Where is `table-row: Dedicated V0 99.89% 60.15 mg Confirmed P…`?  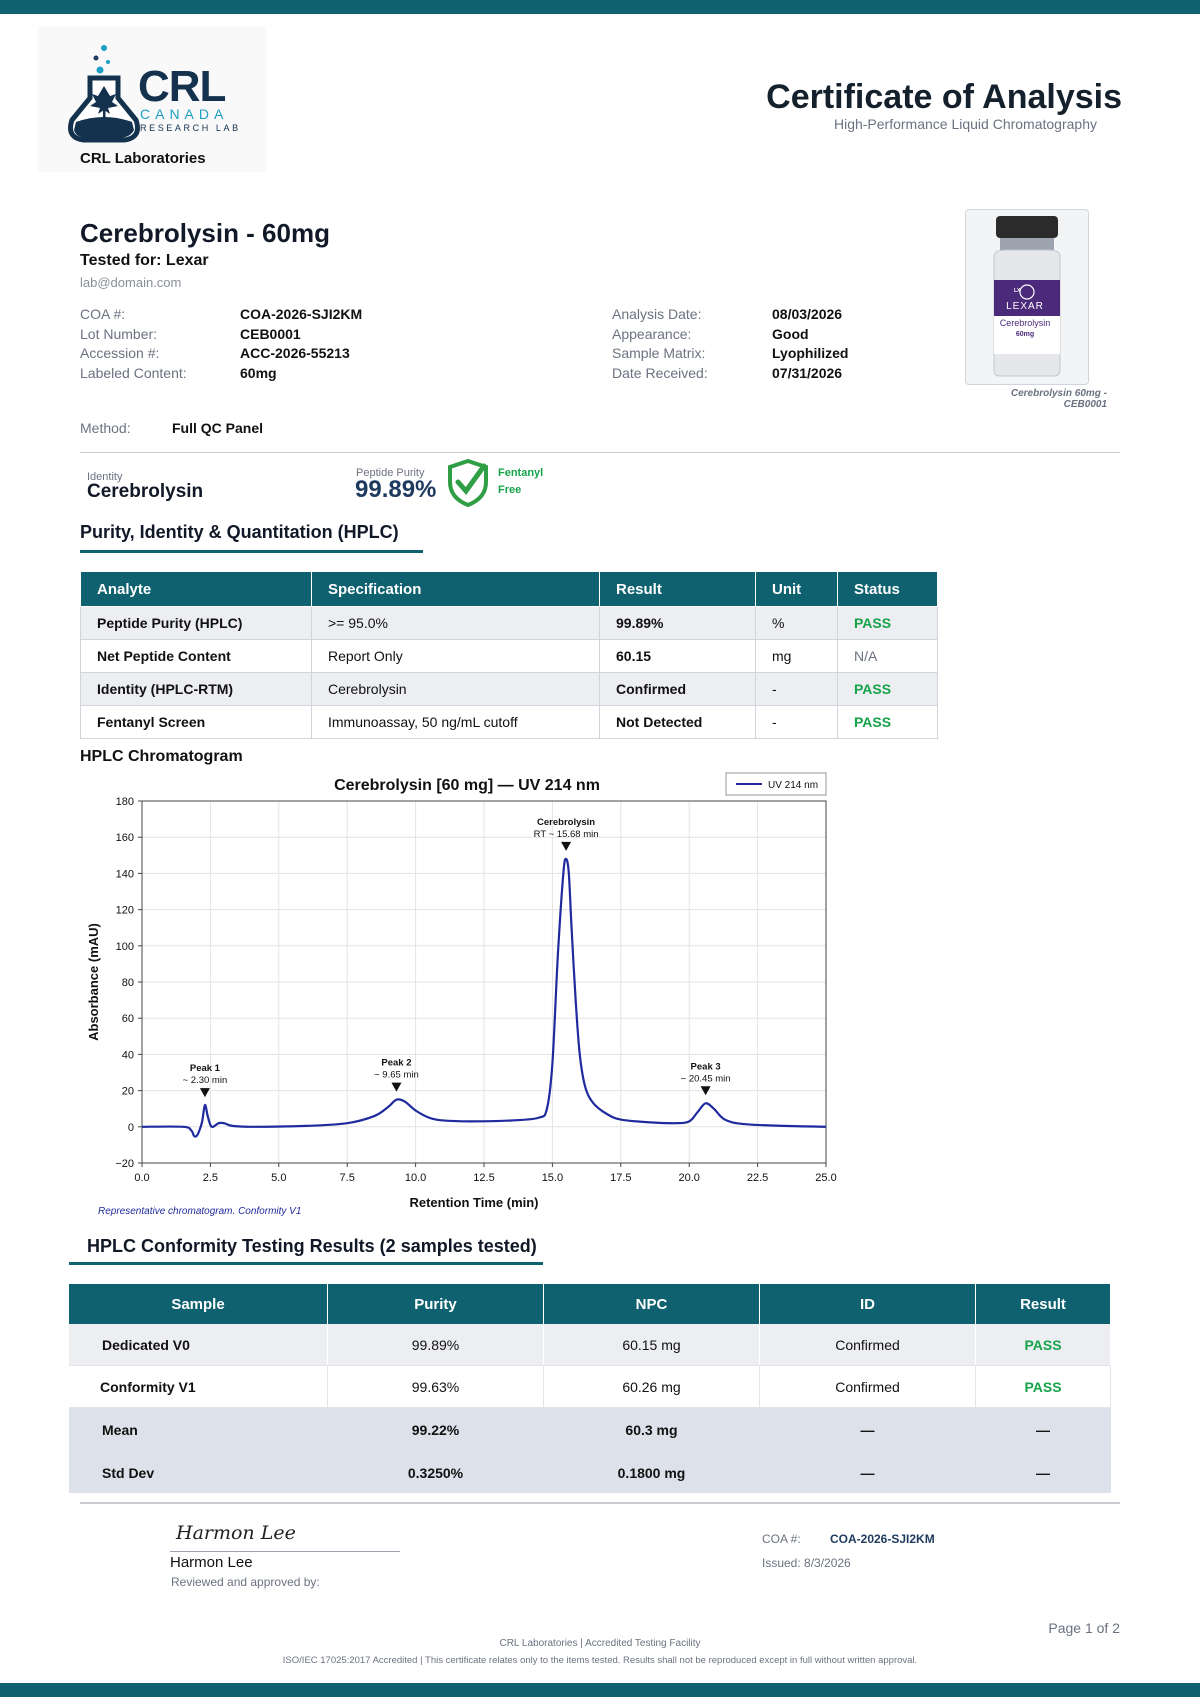 table-row: Dedicated V0 99.89% 60.15 mg Confirmed P… is located at coordinates (590, 1345).